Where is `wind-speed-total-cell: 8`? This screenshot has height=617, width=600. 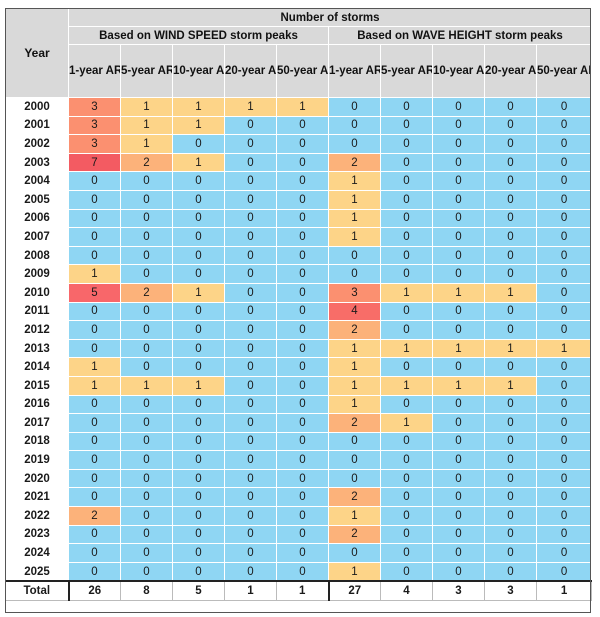 wind-speed-total-cell: 8 is located at coordinates (146, 591).